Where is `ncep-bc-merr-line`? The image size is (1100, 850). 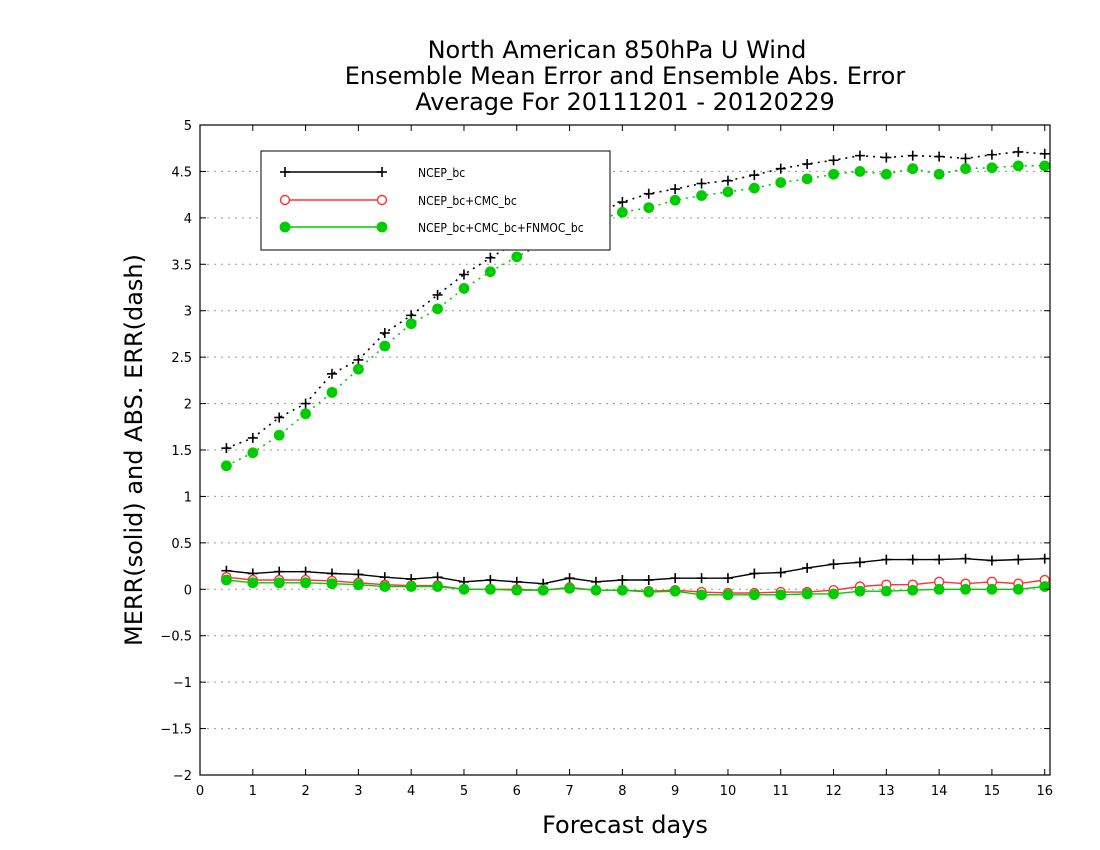
ncep-bc-merr-line is located at coordinates (635, 571).